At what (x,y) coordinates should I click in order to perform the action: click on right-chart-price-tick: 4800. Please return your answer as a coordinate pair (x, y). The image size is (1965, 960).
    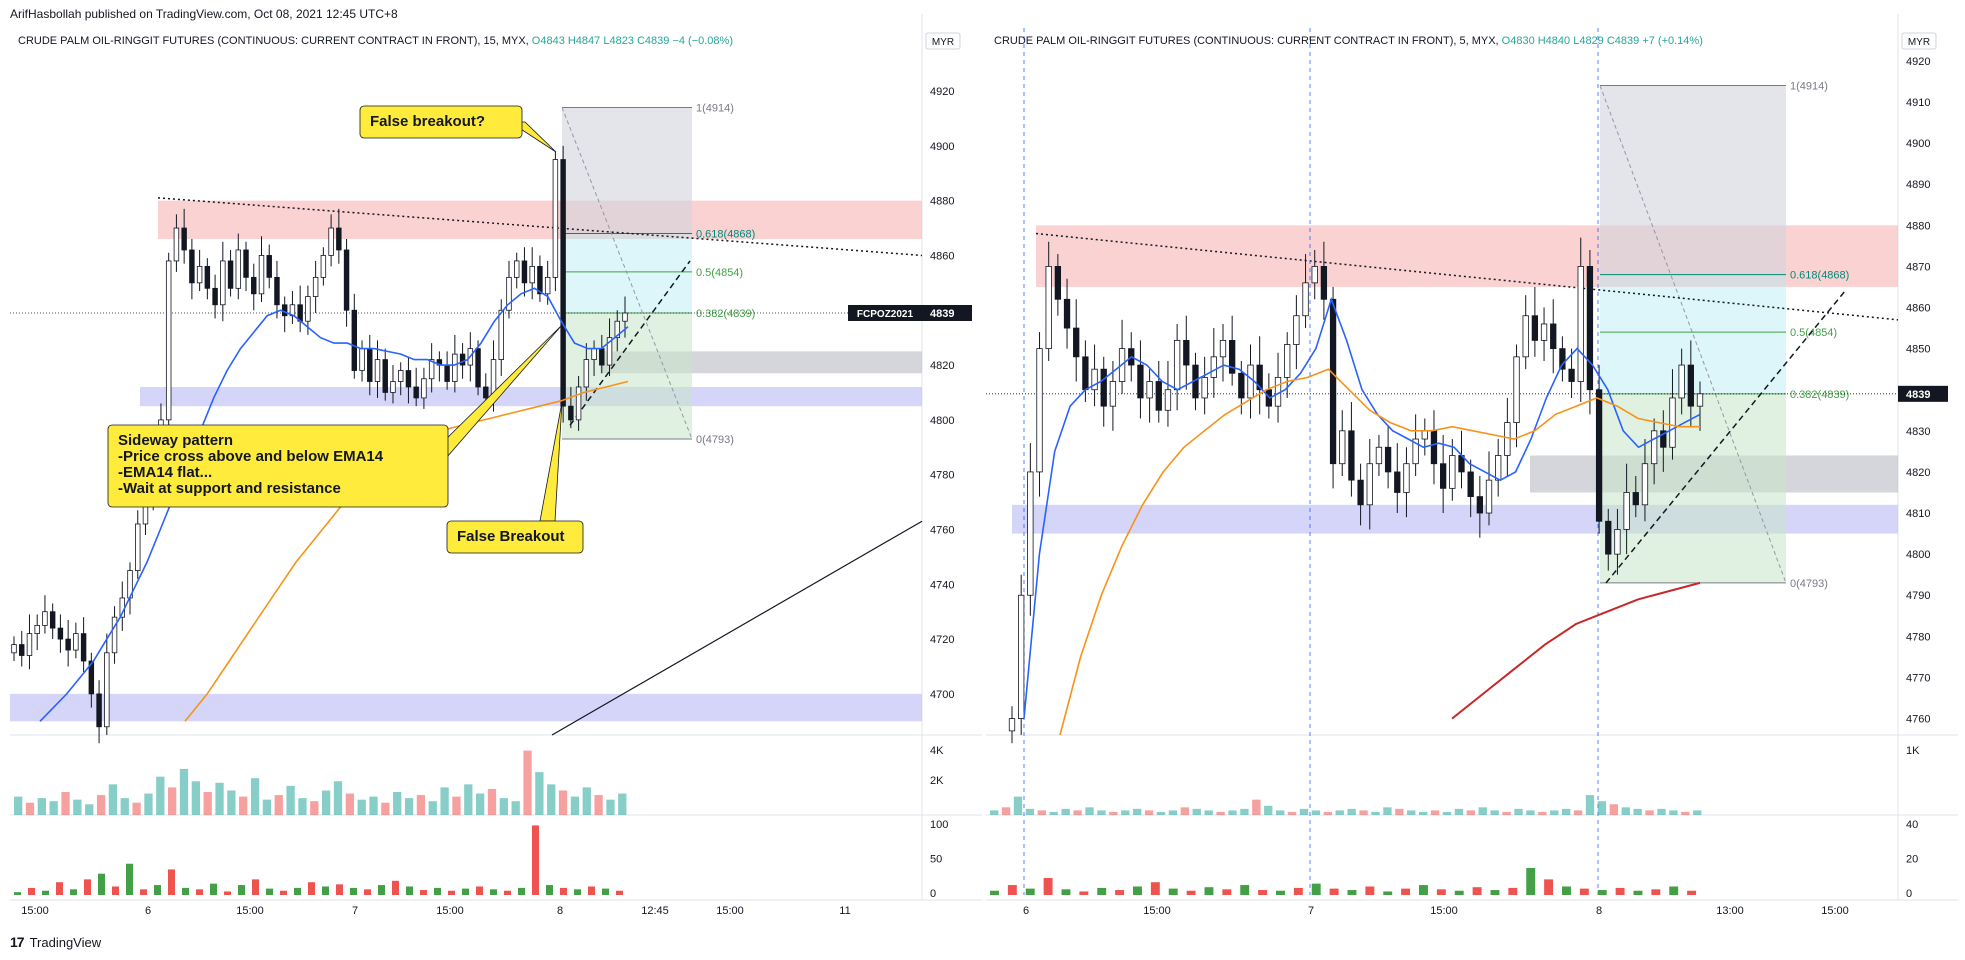
    Looking at the image, I should click on (1918, 555).